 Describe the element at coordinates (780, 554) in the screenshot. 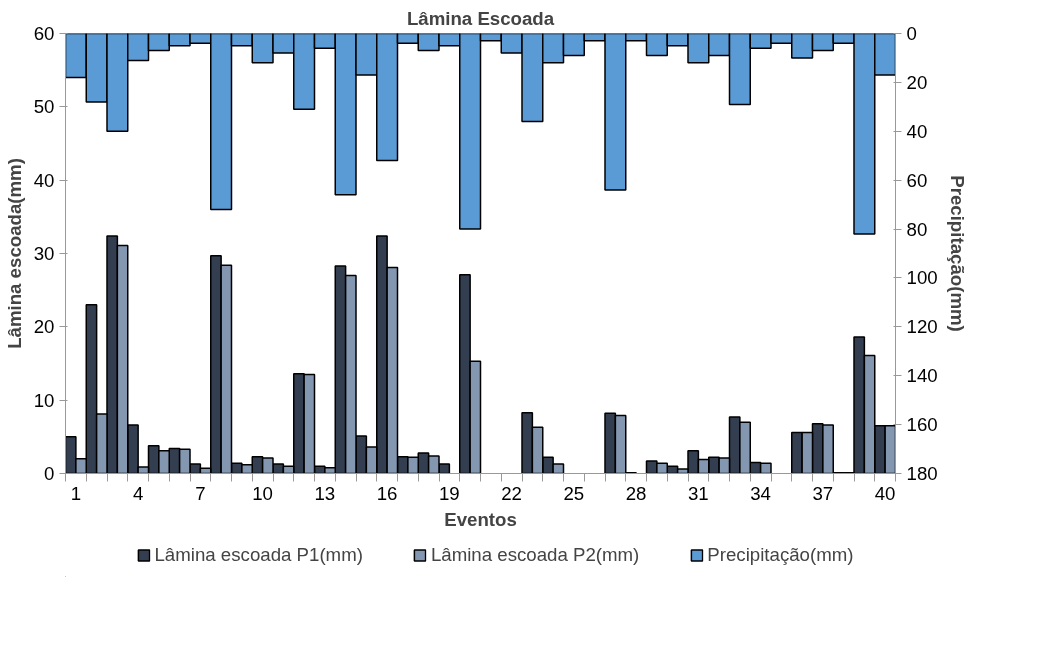

I see `legend-label: Precipitação(mm)` at that location.